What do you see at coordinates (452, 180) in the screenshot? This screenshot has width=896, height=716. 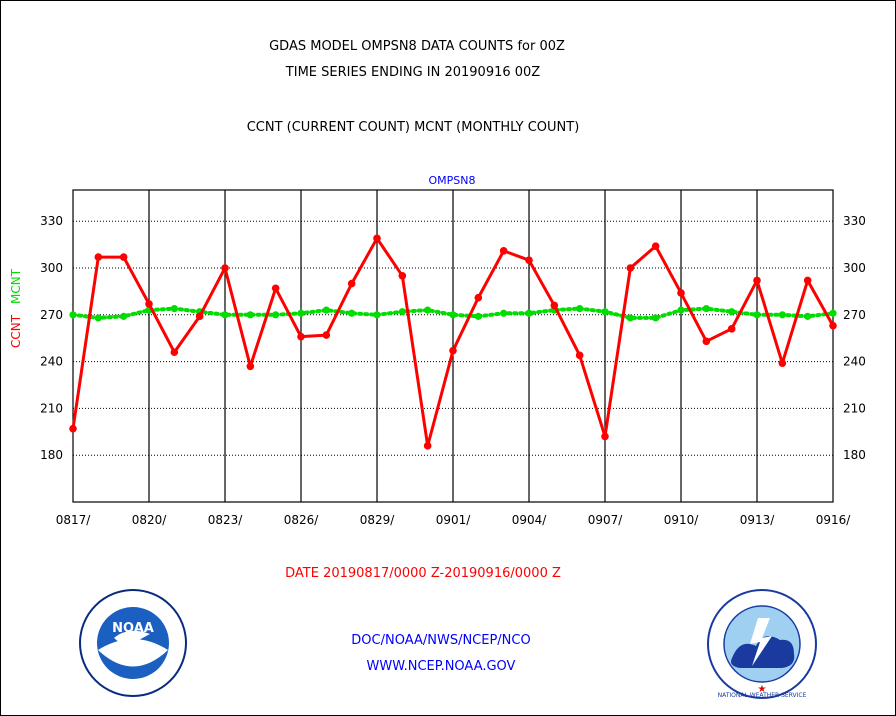 I see `plot-title: OMPSN8` at bounding box center [452, 180].